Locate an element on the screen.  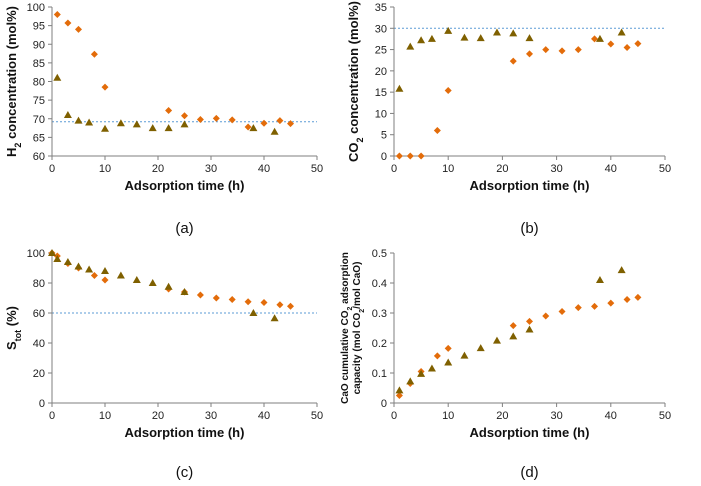
y-tick-label: 65 is located at coordinates (39, 138).